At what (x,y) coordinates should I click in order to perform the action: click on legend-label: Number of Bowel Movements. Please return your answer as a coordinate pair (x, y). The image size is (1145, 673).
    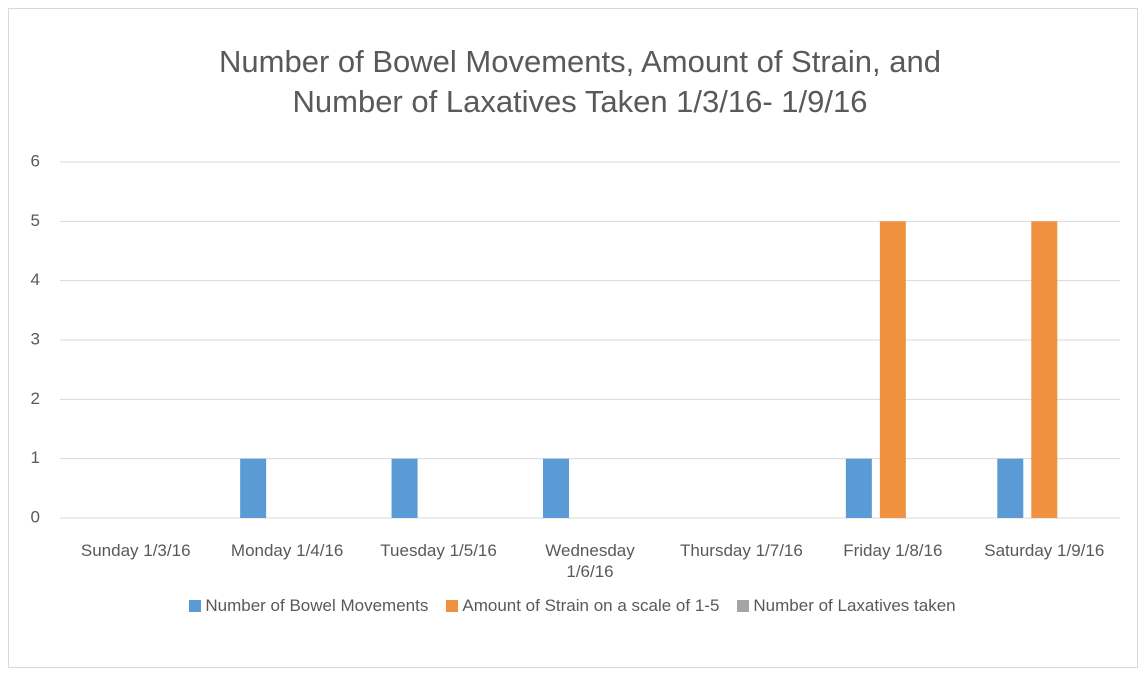
    Looking at the image, I should click on (317, 605).